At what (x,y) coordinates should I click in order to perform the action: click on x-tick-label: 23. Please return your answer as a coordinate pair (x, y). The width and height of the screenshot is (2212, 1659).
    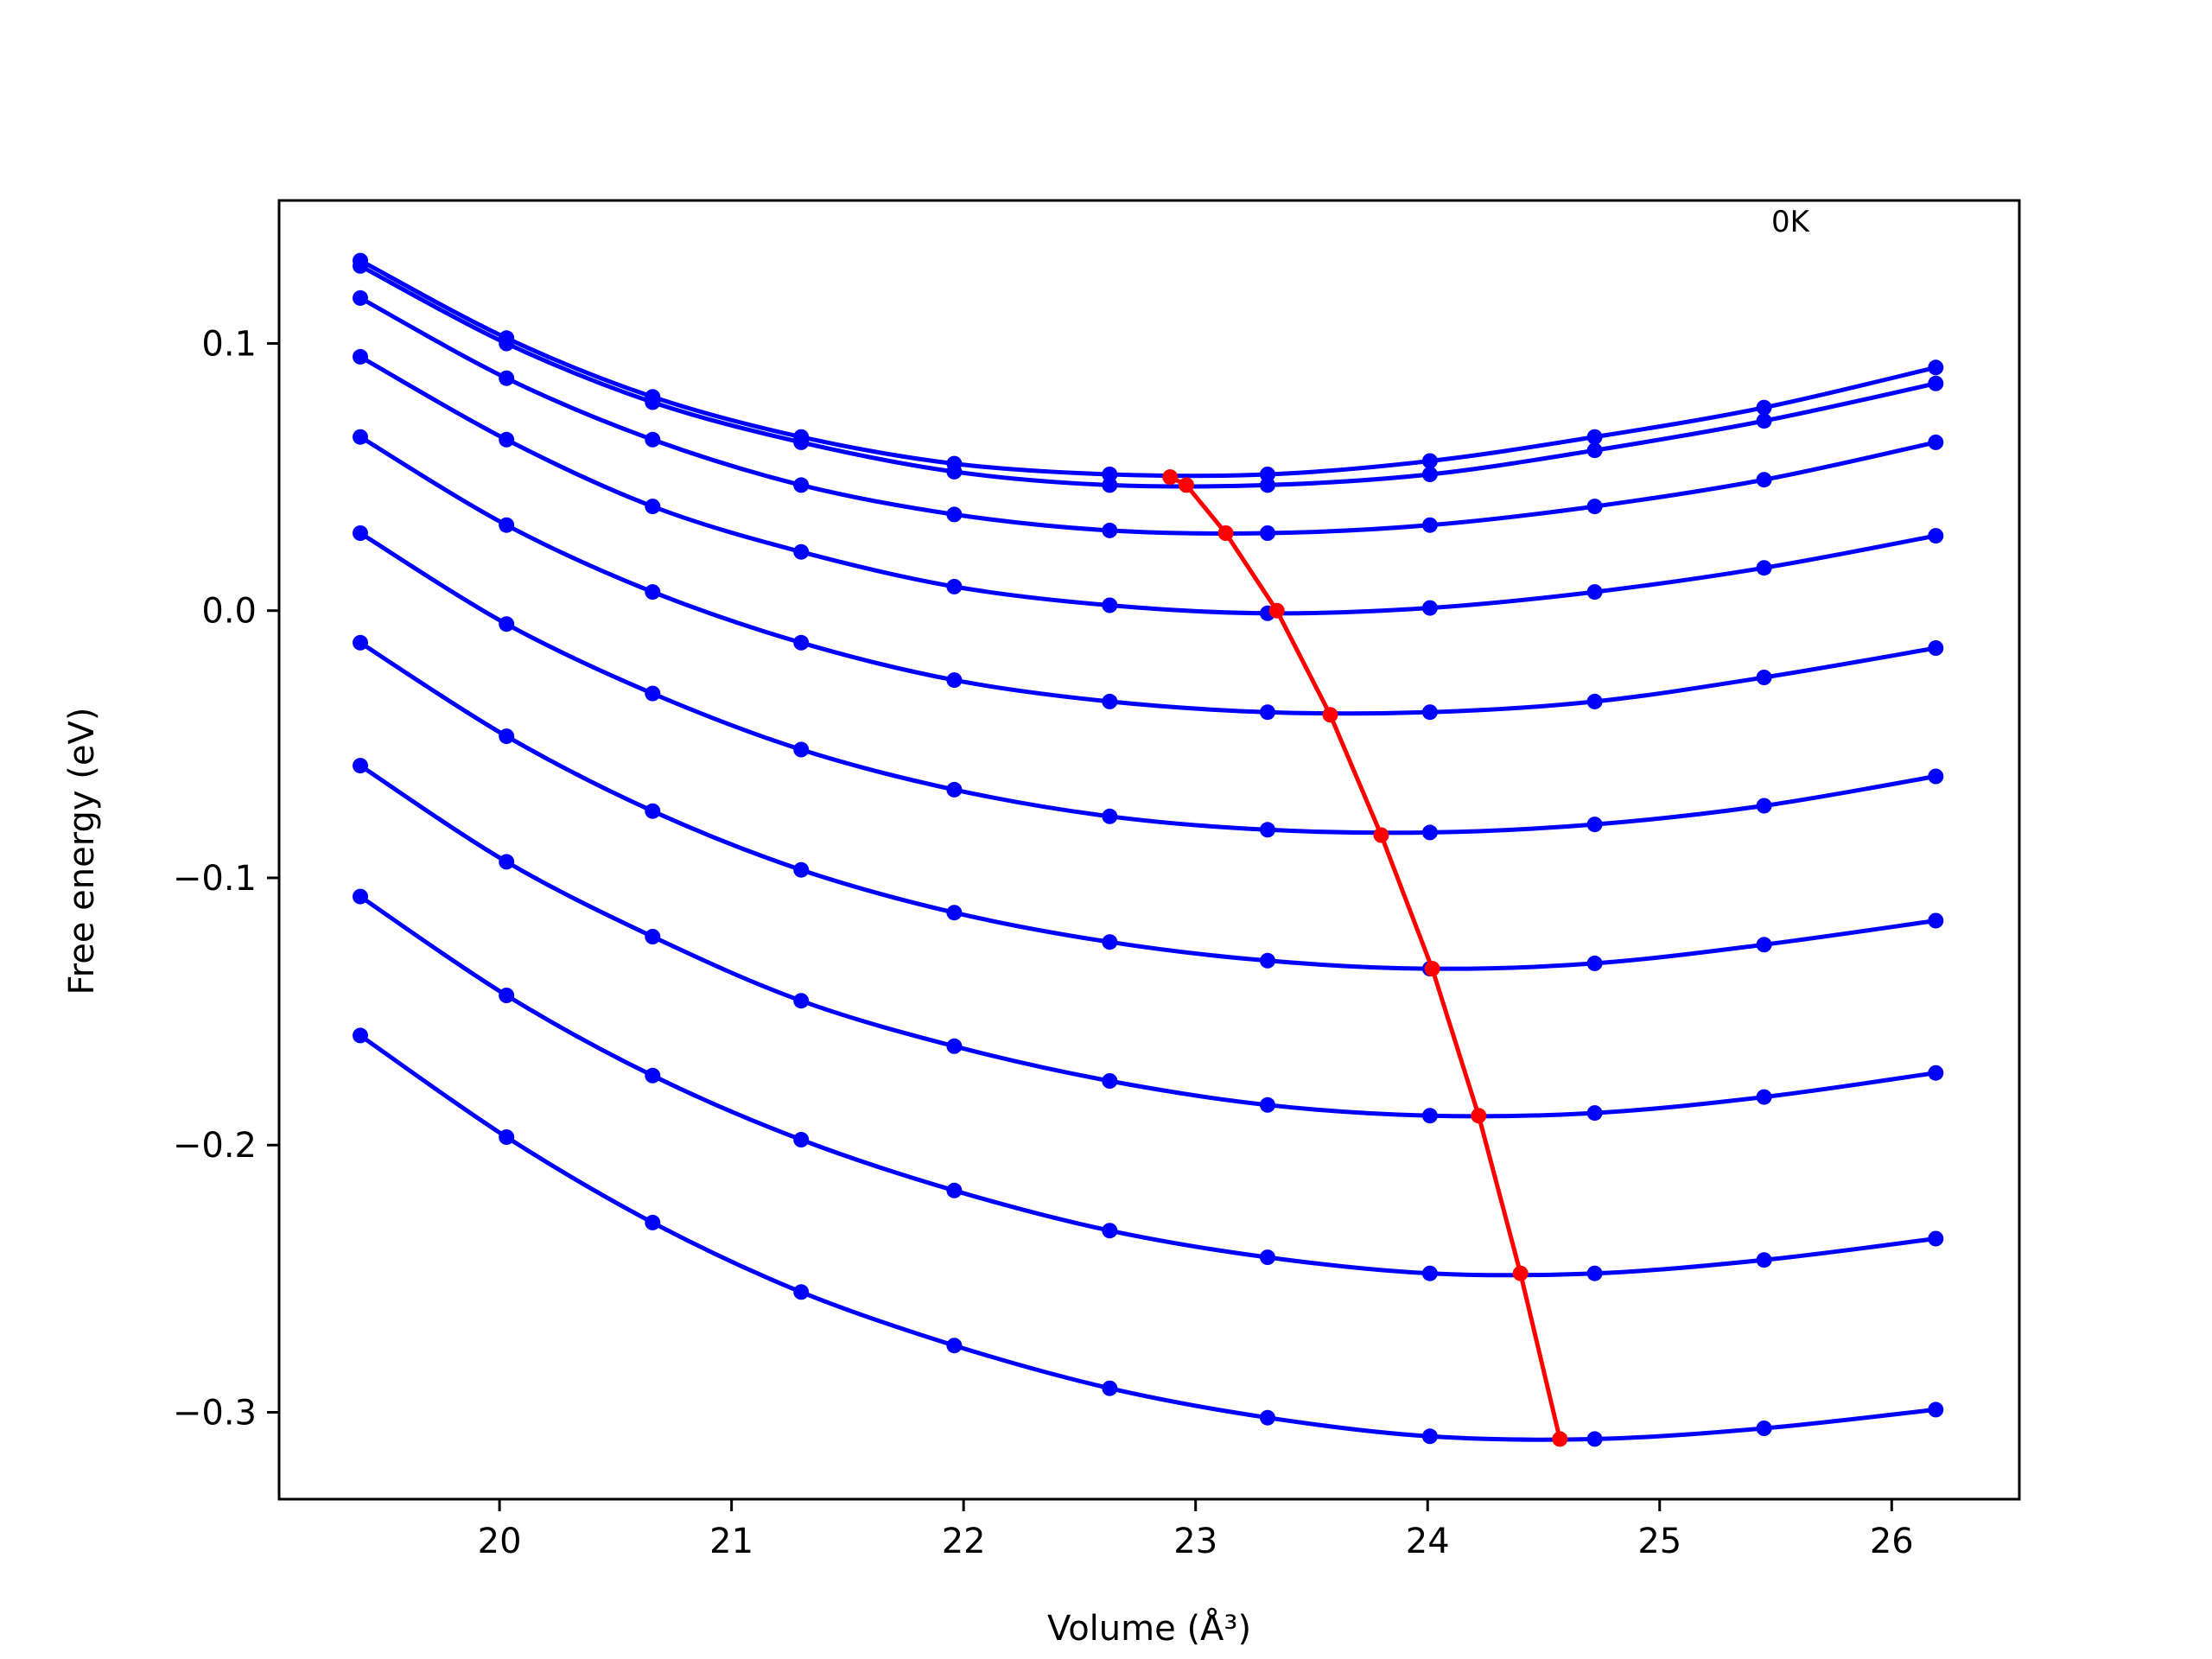
    Looking at the image, I should click on (1195, 1541).